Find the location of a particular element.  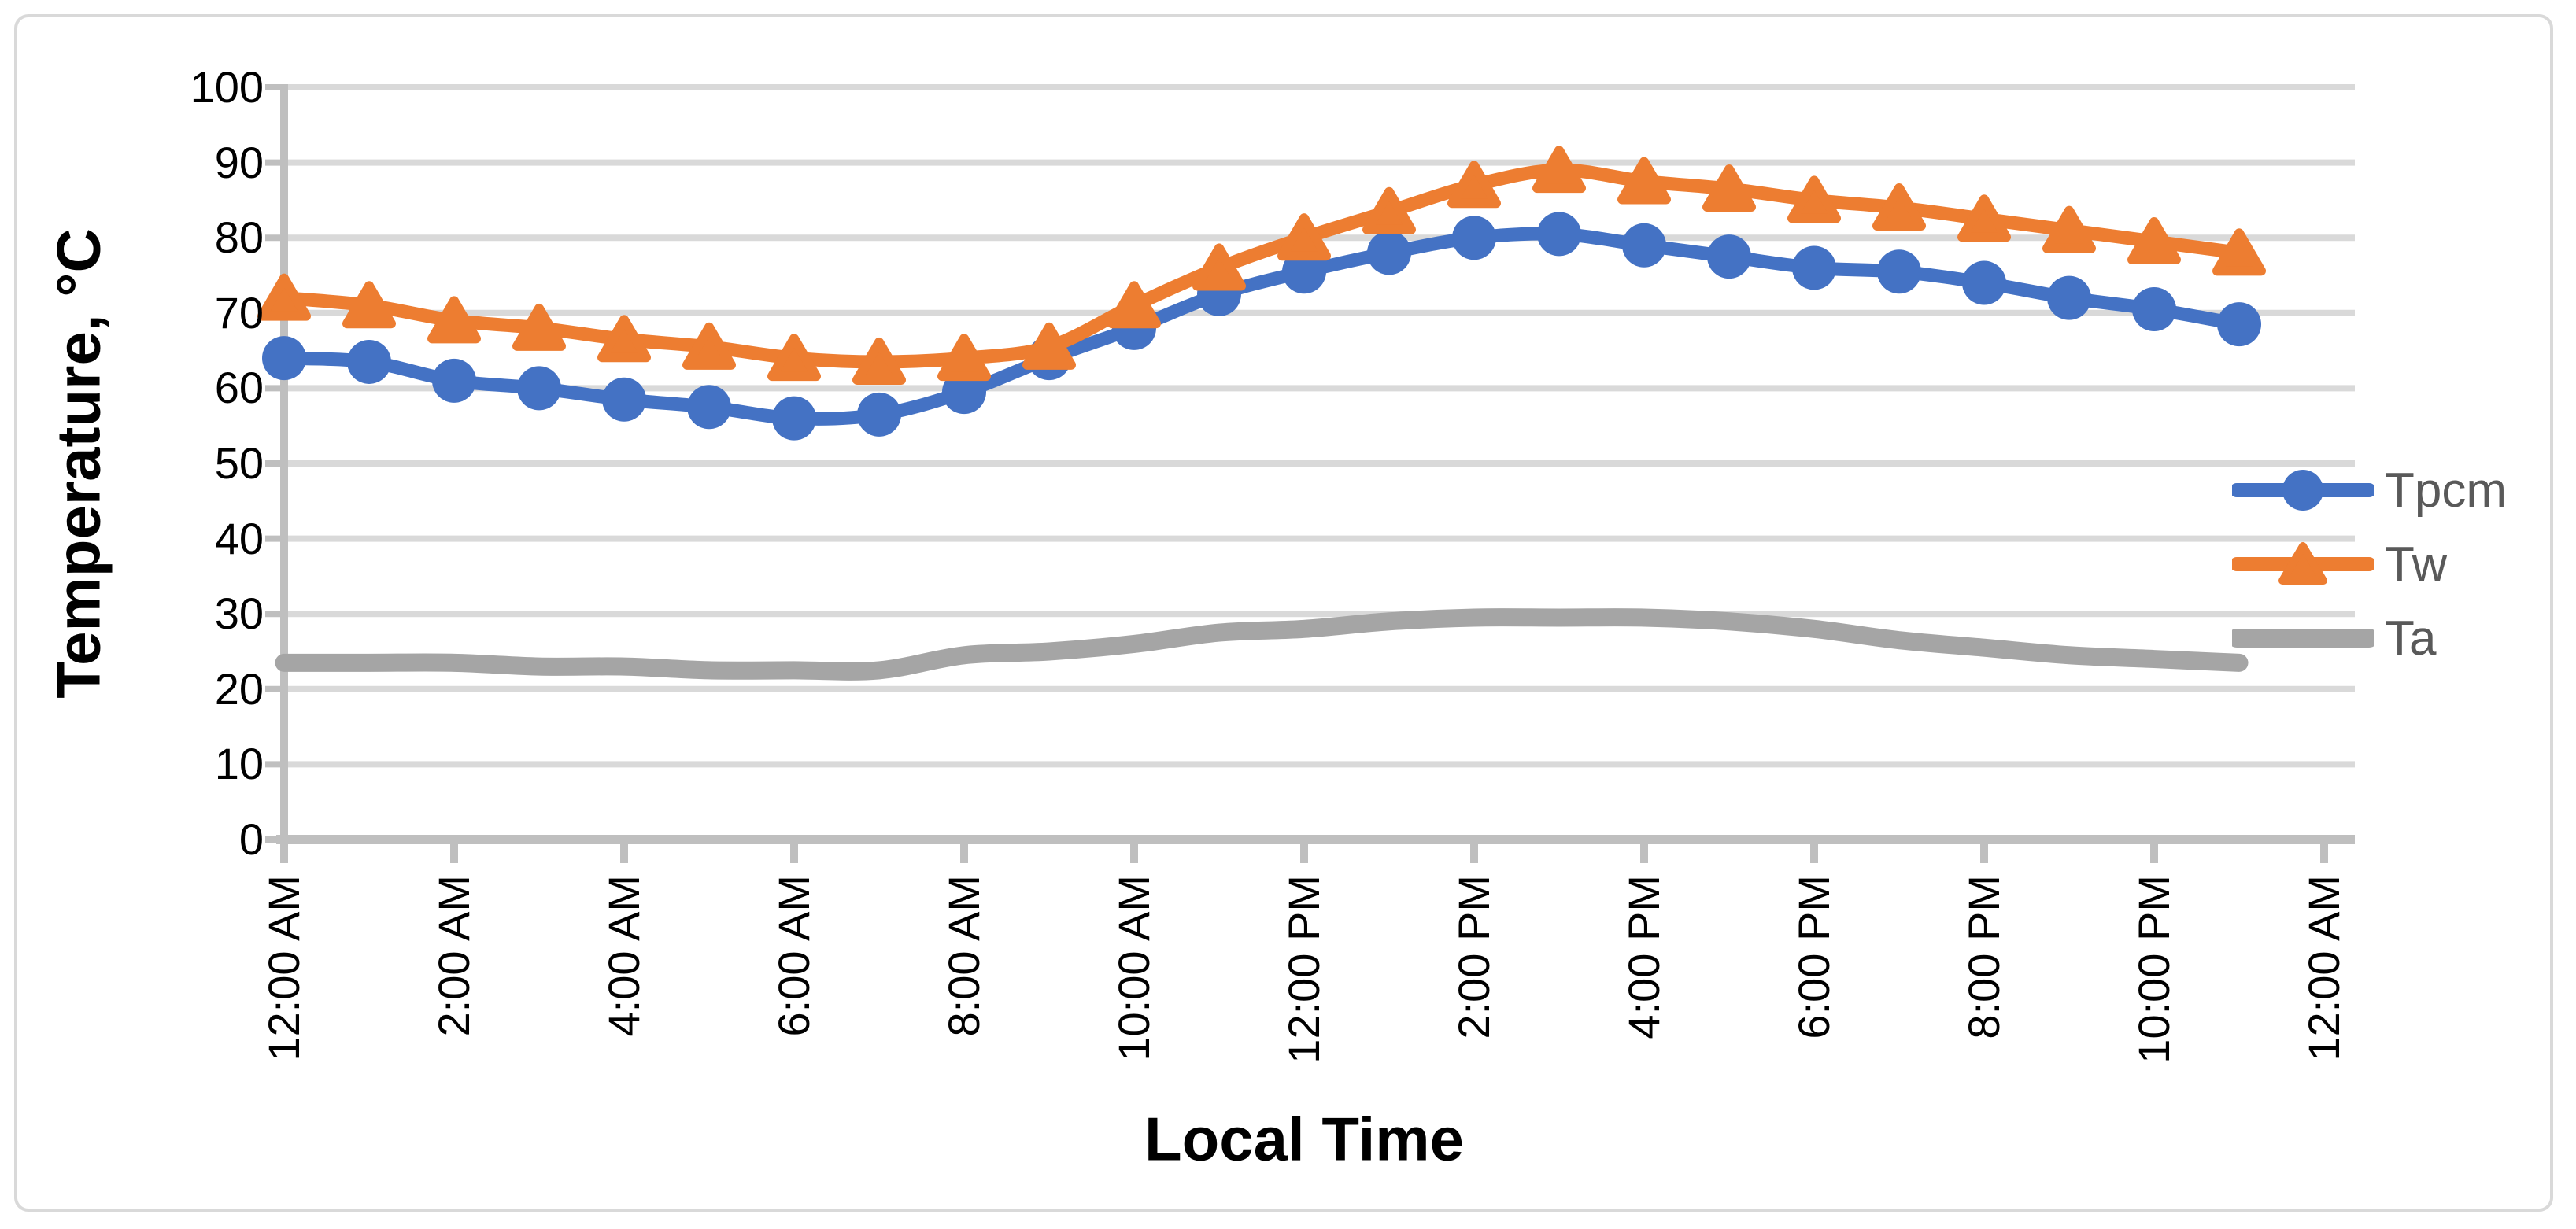

y-axis-title: Temperature, °C is located at coordinates (78, 463).